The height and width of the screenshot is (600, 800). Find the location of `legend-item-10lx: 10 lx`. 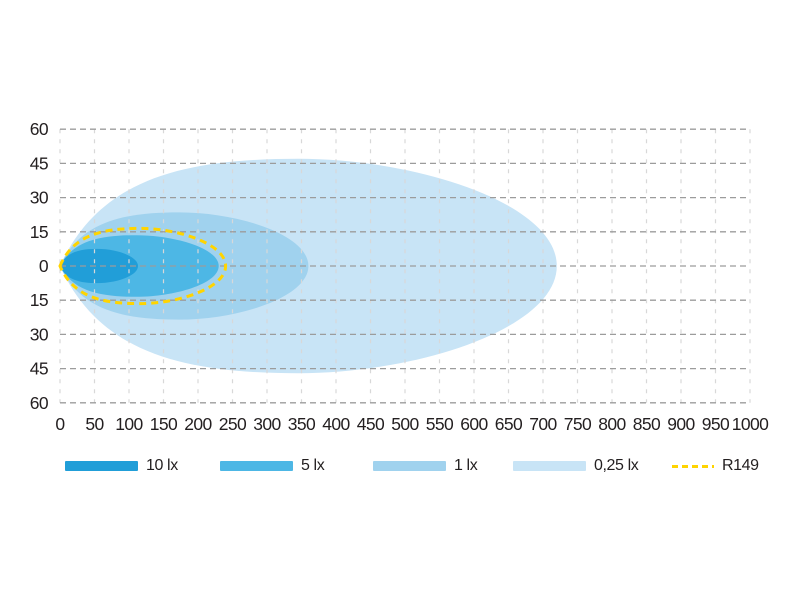

legend-item-10lx: 10 lx is located at coordinates (121, 466).